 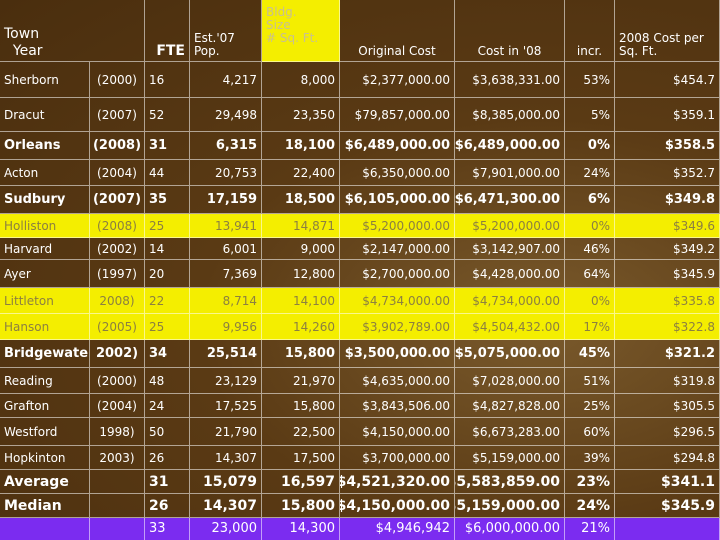 I want to click on table-cell: $359.1, so click(x=667, y=115).